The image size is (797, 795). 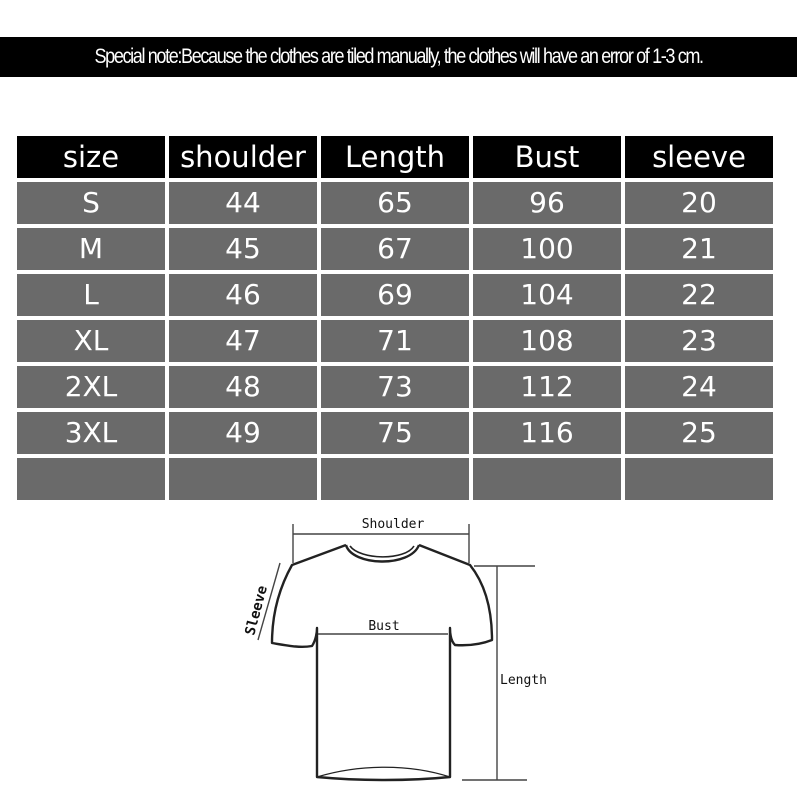 What do you see at coordinates (699, 203) in the screenshot?
I see `cell: 20` at bounding box center [699, 203].